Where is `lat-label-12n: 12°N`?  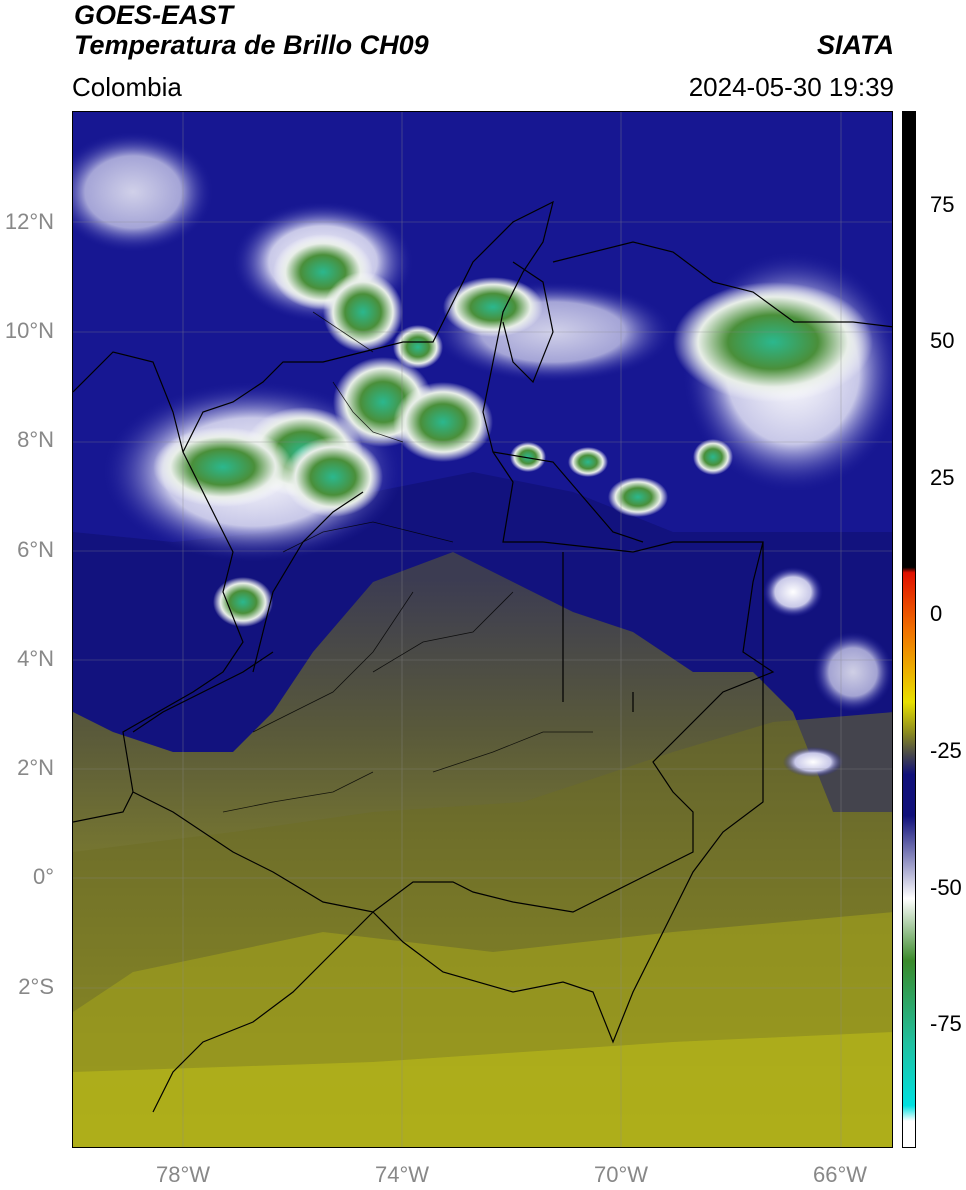 lat-label-12n: 12°N is located at coordinates (29, 221).